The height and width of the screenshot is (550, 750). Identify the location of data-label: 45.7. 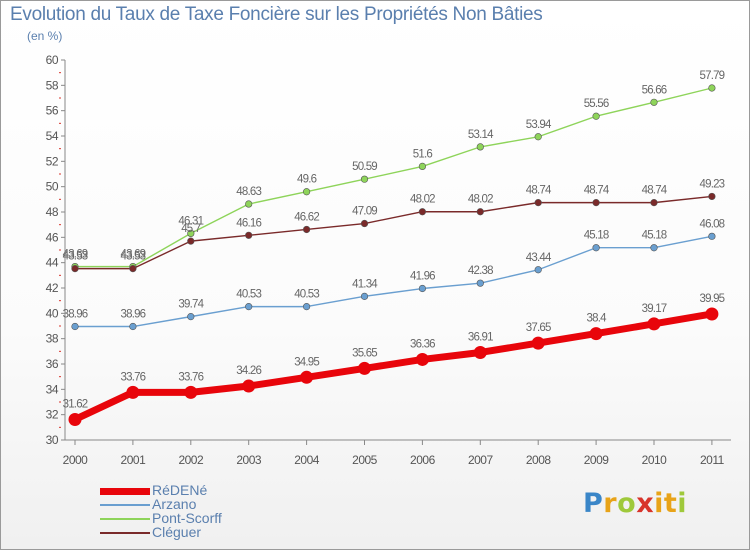
(191, 229).